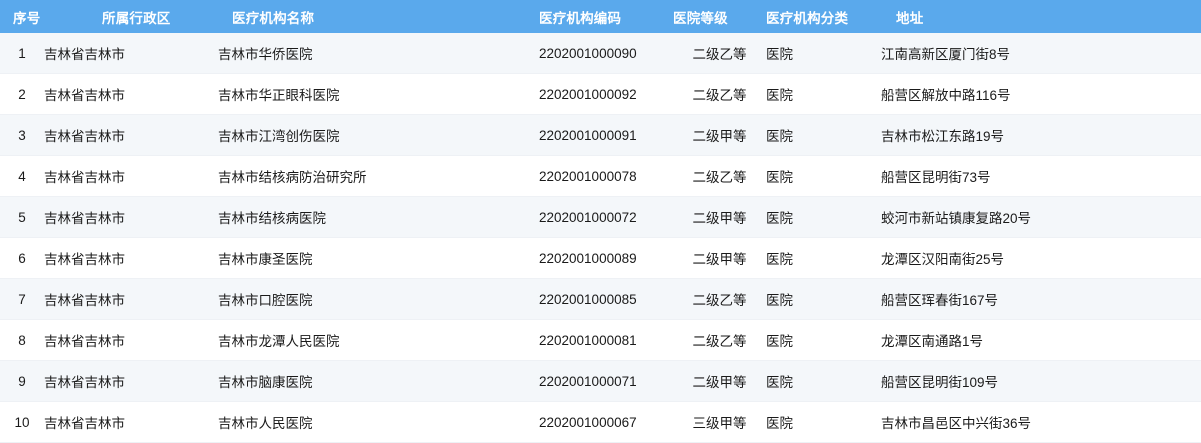  Describe the element at coordinates (378, 53) in the screenshot. I see `cell-name: 吉林市华侨医院` at that location.